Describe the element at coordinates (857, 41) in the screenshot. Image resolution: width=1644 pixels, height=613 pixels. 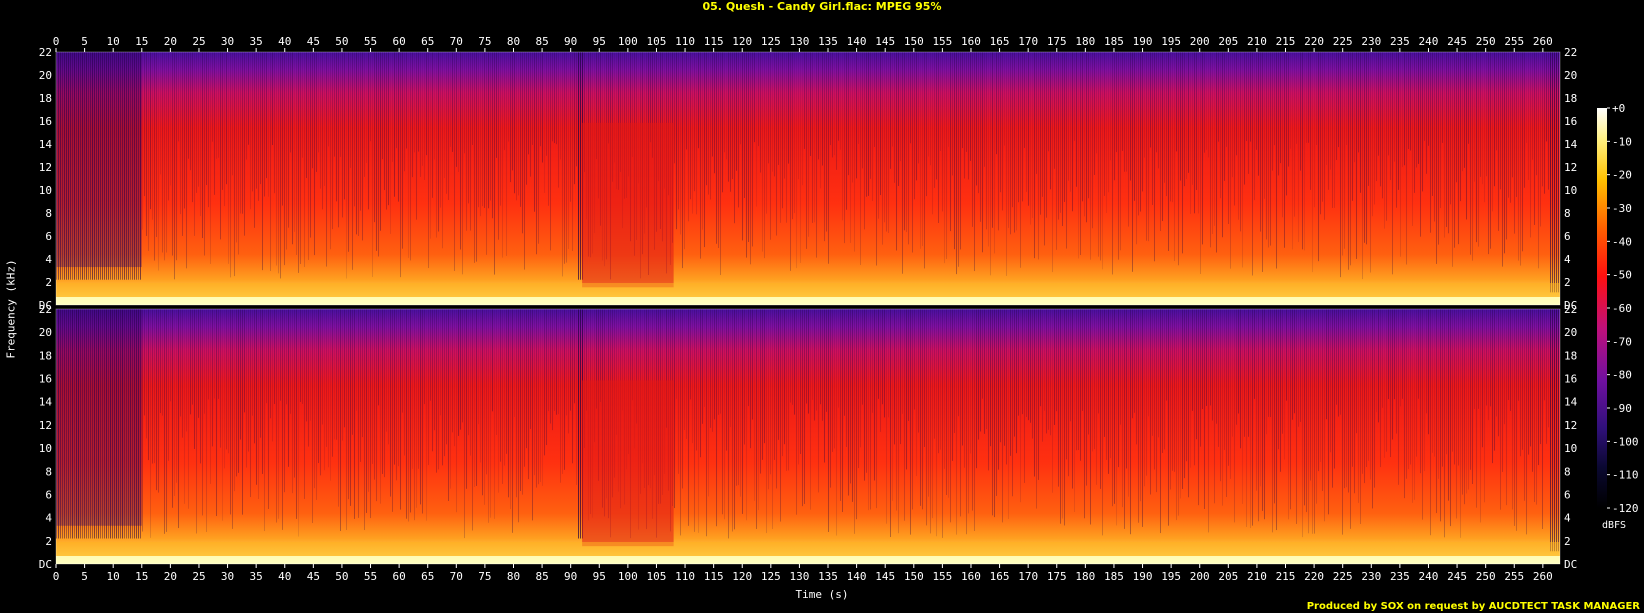
I see `x-tick-top-label: 140` at that location.